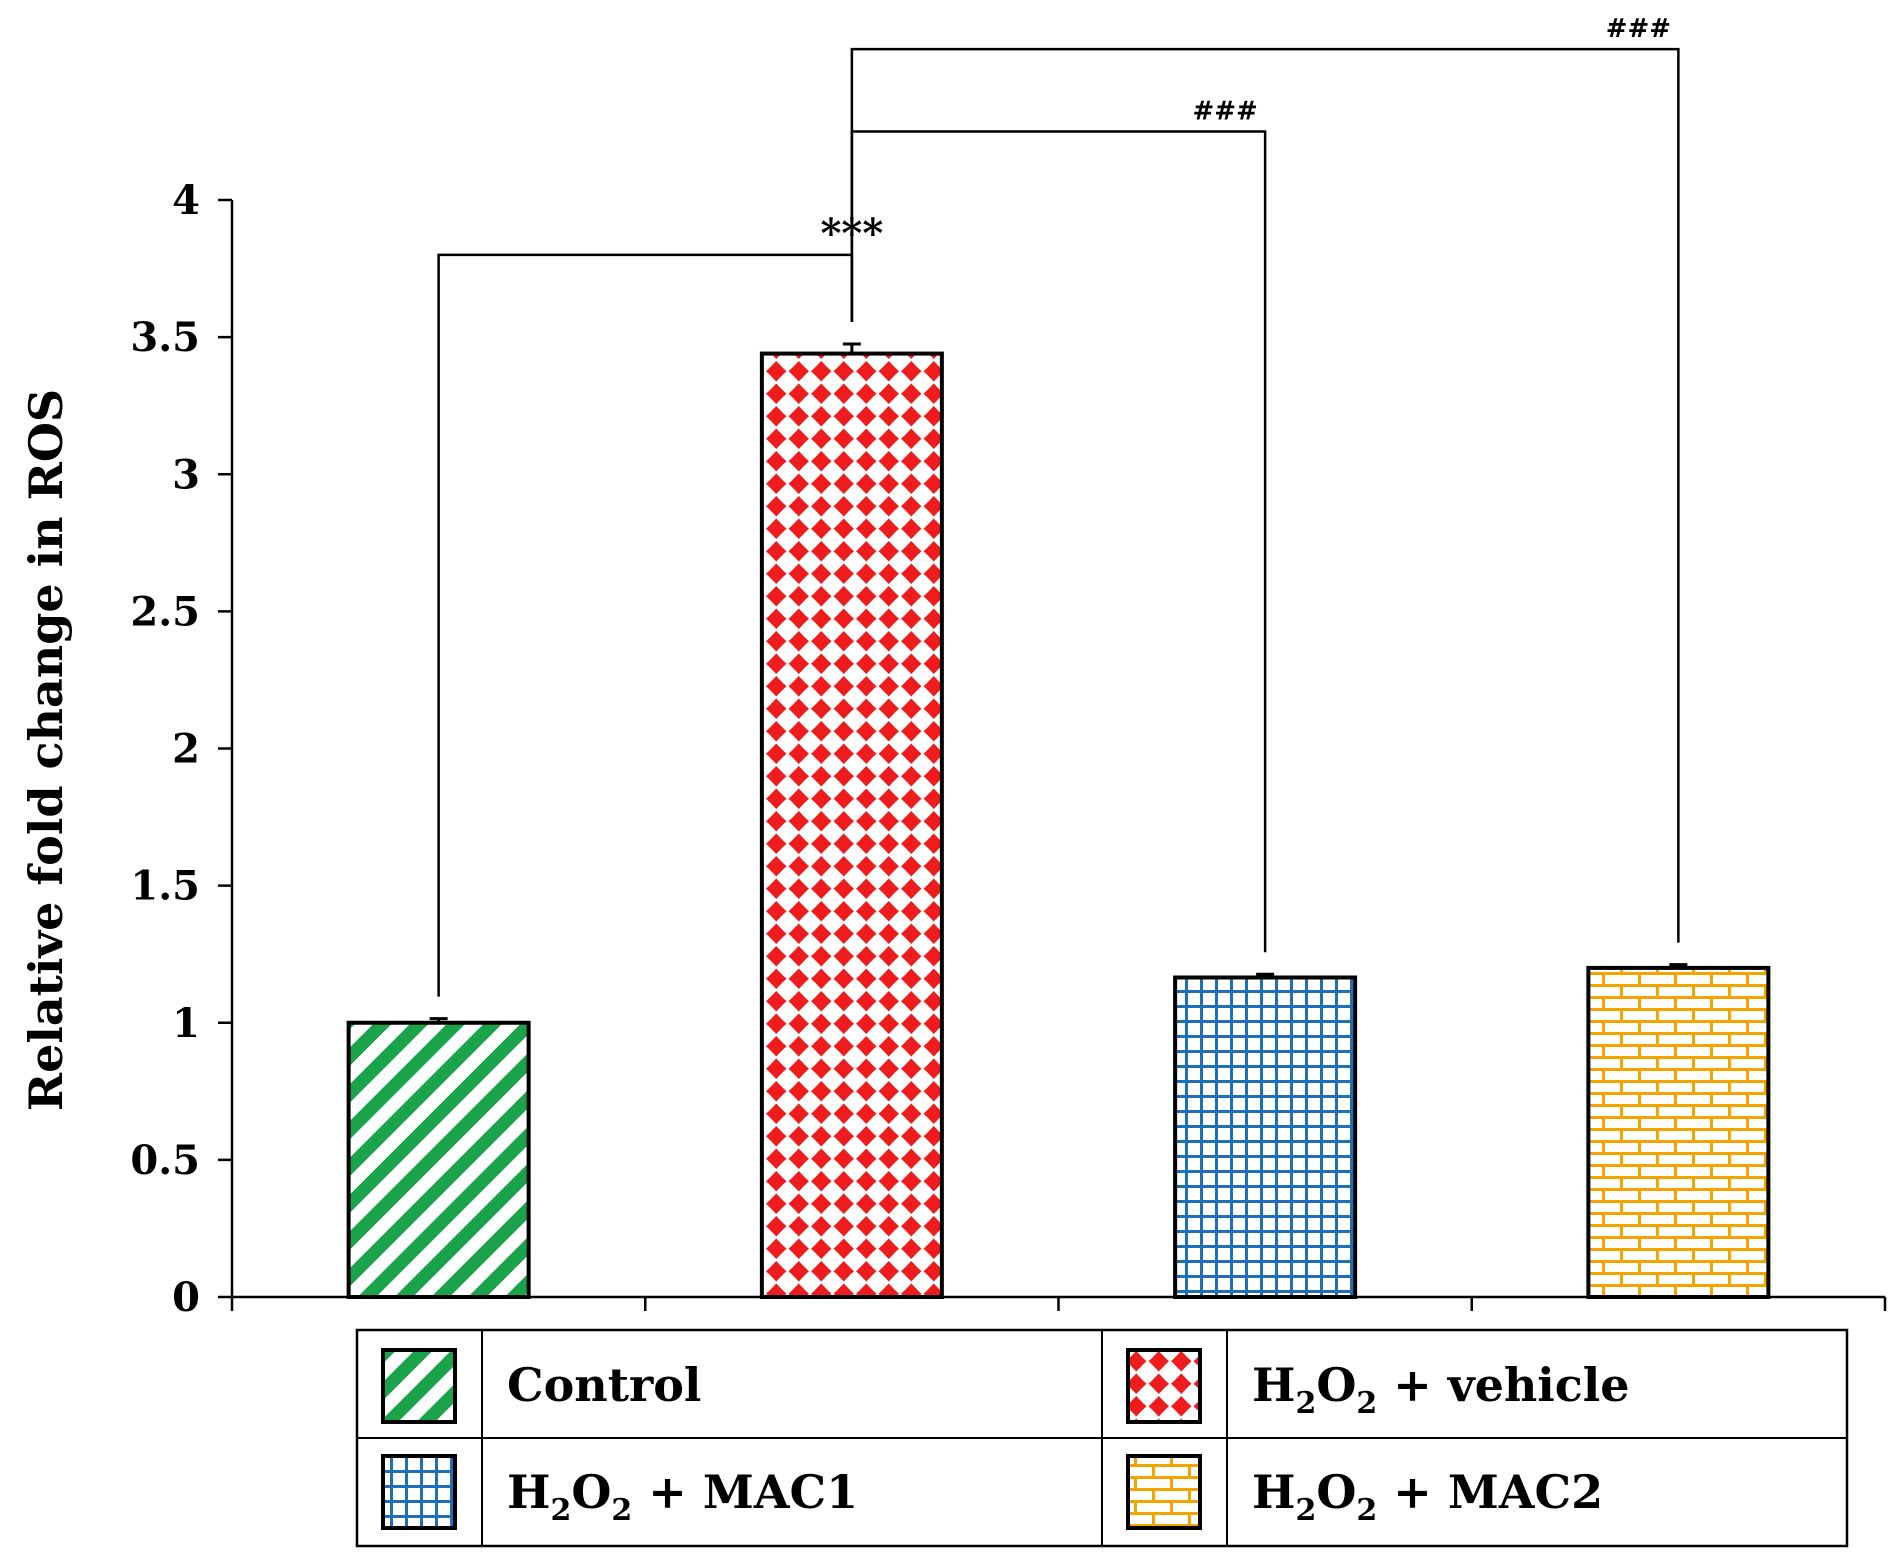 This screenshot has width=1897, height=1562. I want to click on y-tick-label: 3, so click(186, 474).